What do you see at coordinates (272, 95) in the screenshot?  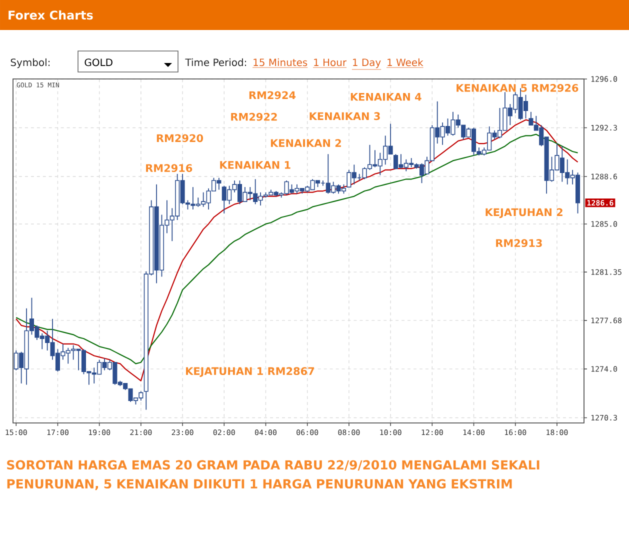 I see `annotation: RM2924` at bounding box center [272, 95].